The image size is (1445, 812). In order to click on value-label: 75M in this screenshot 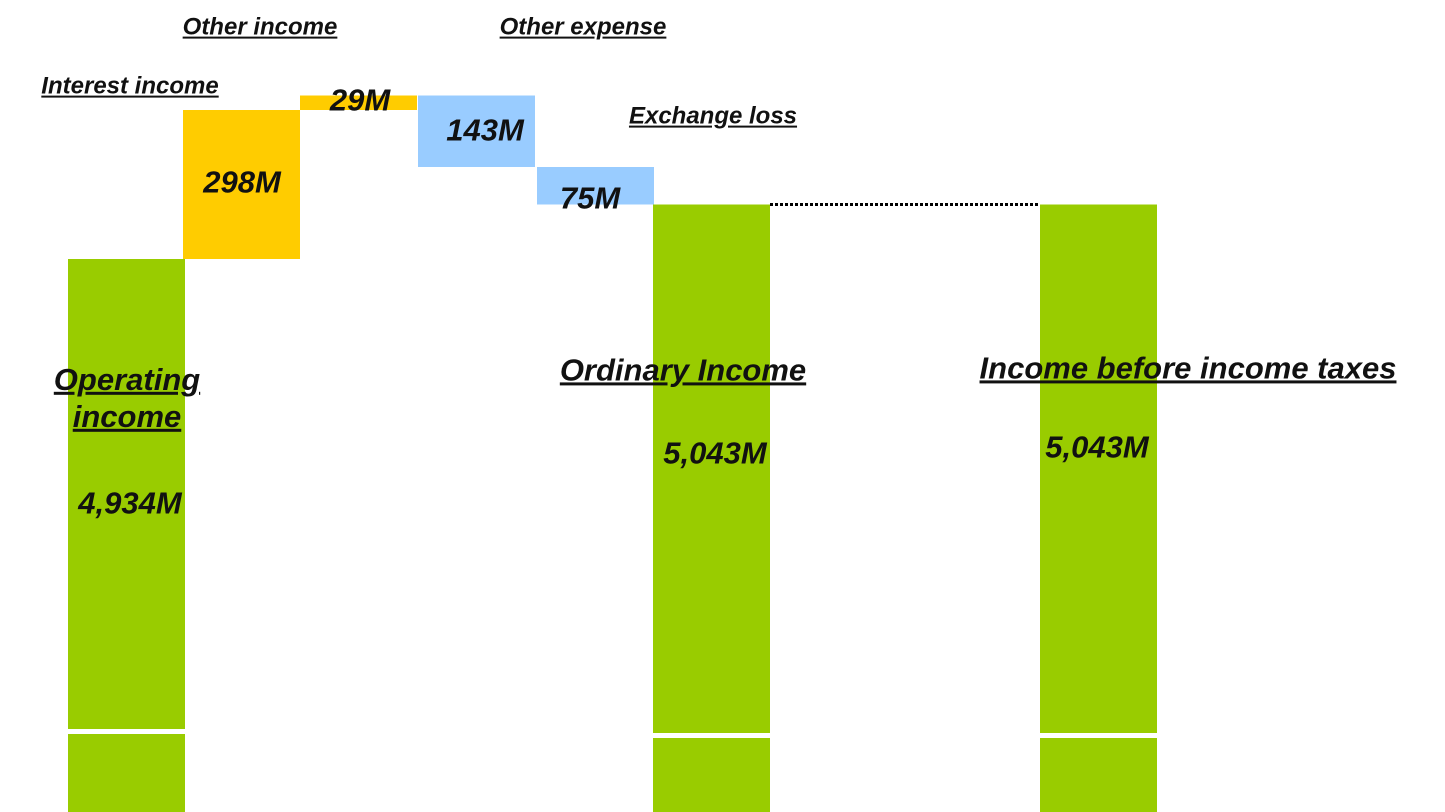, I will do `click(590, 198)`.